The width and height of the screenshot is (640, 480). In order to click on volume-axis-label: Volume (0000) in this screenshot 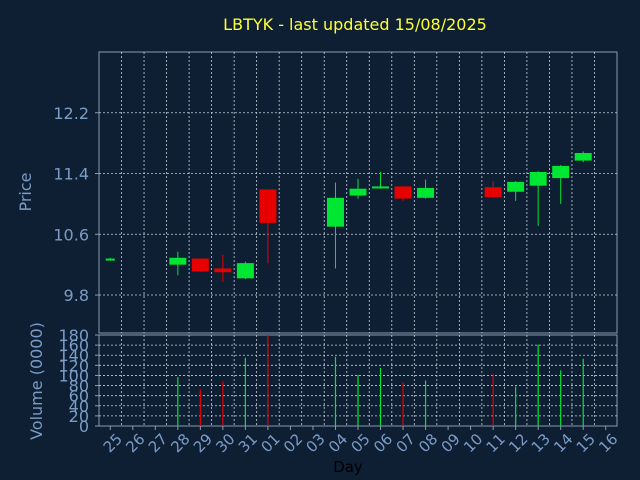, I will do `click(36, 381)`.